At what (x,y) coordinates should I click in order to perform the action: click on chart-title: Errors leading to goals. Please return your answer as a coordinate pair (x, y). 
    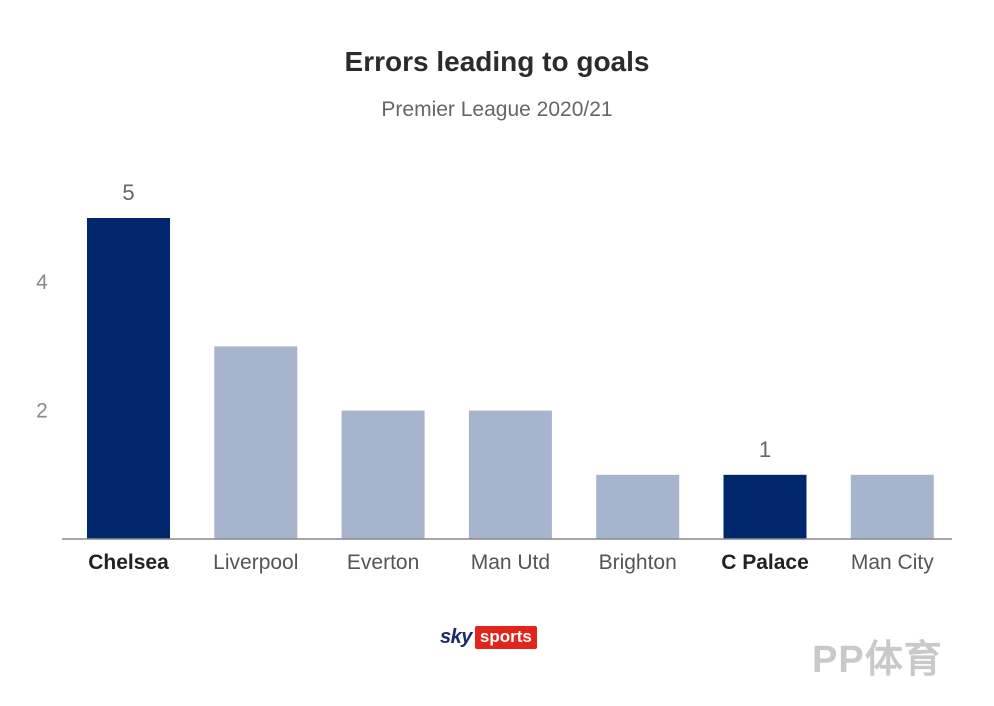
    Looking at the image, I should click on (497, 61).